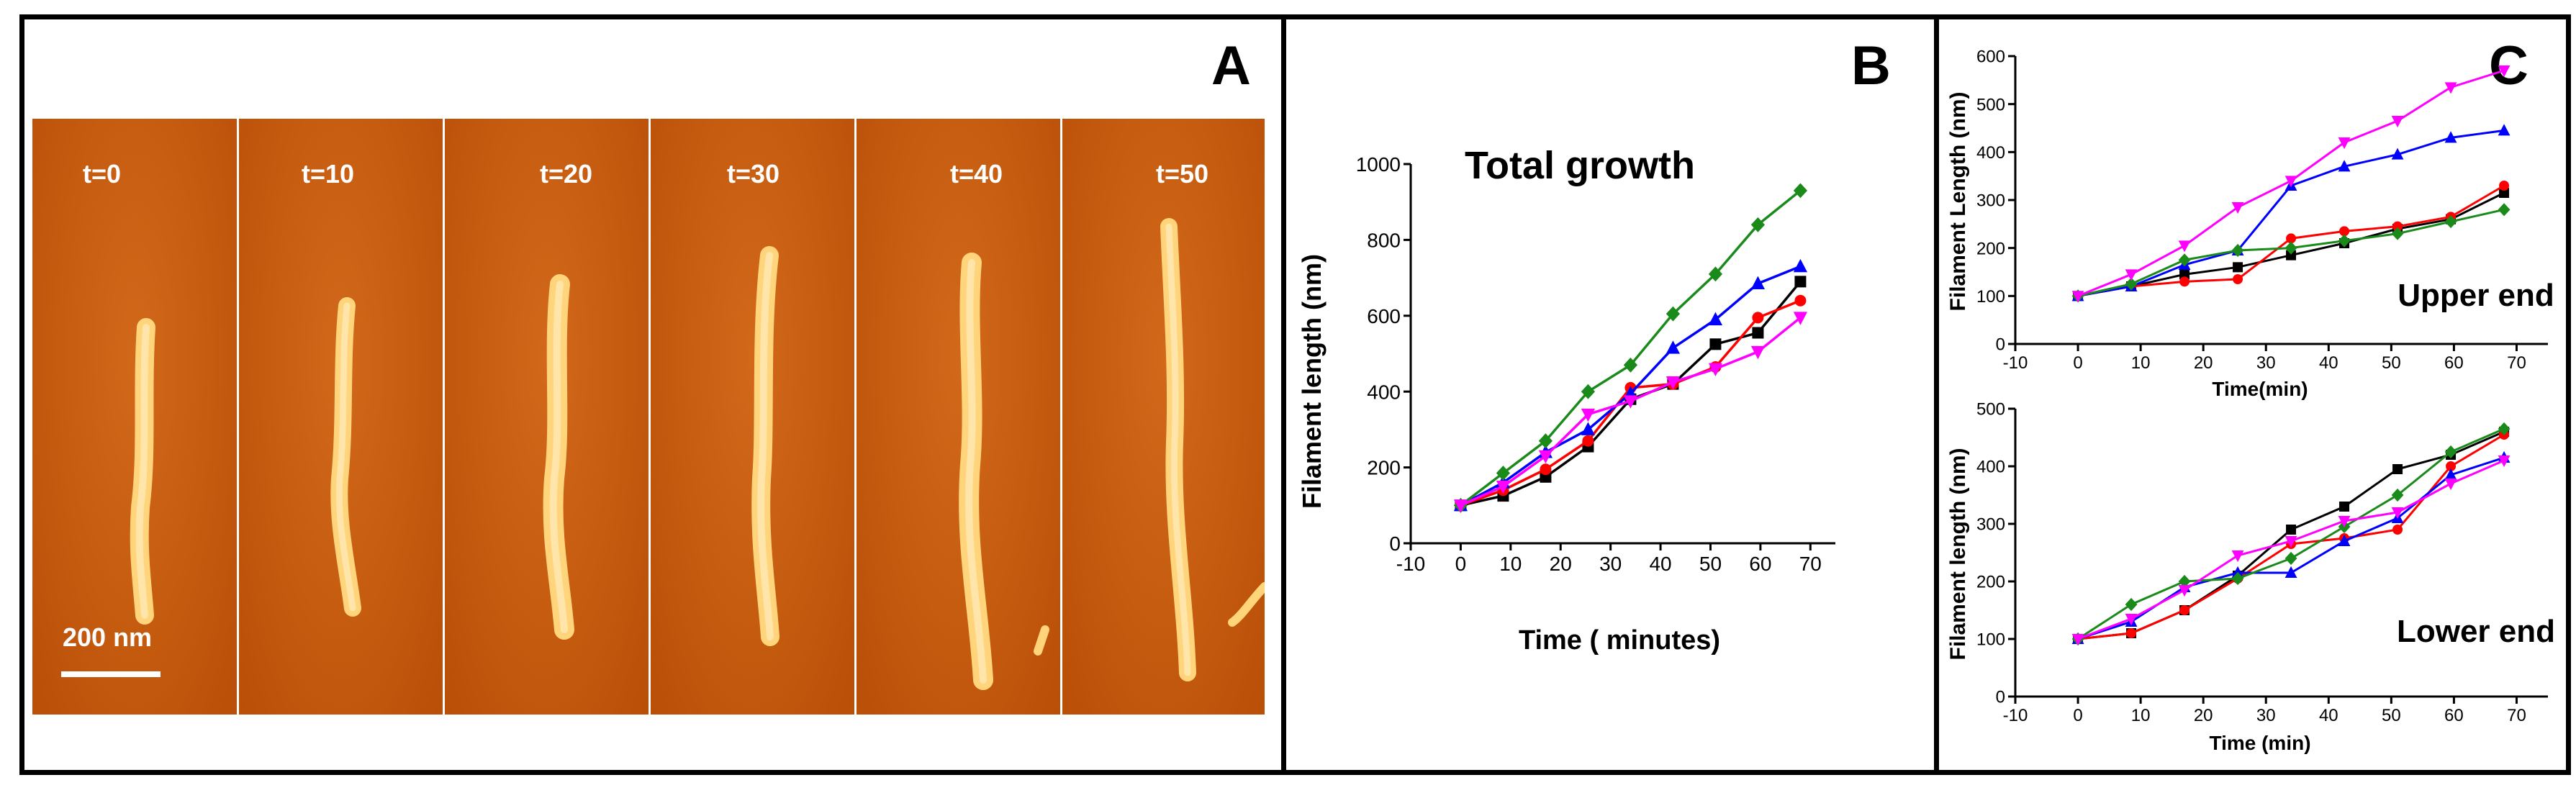 This screenshot has width=2576, height=798. I want to click on series-black, so click(2291, 535).